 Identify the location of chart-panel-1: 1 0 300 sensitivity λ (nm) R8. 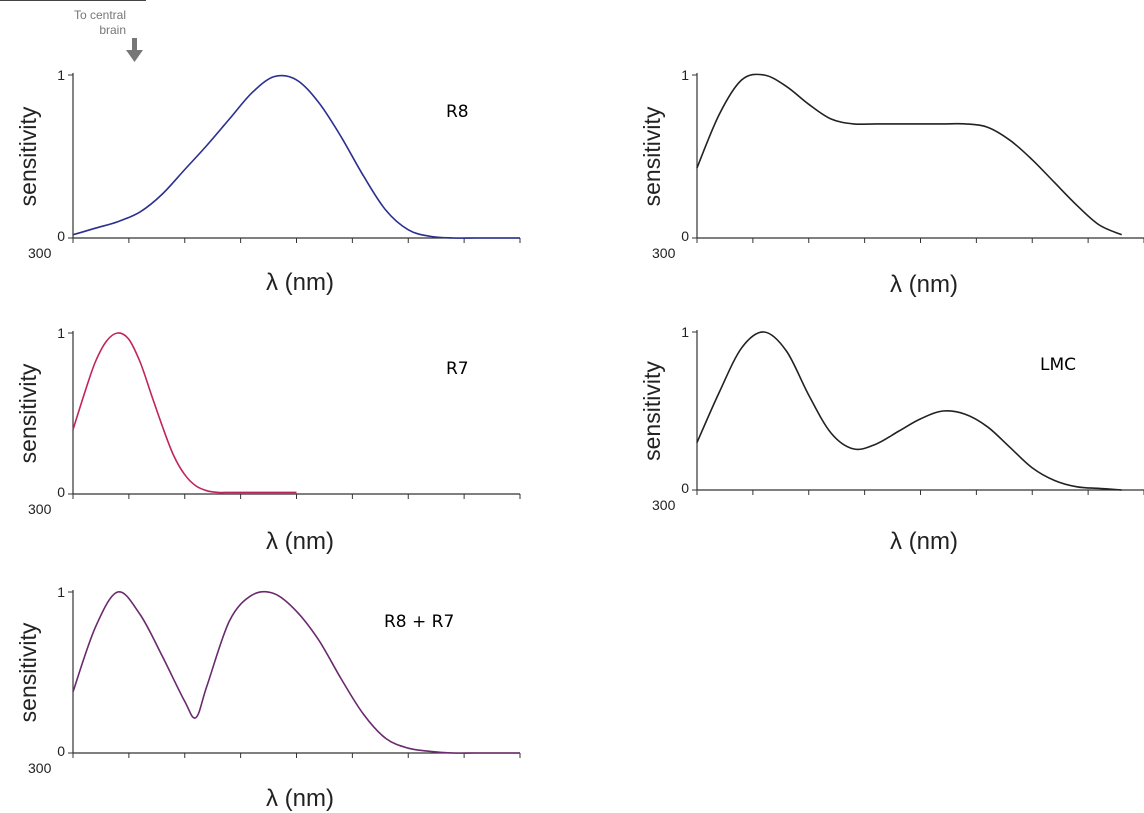
(268, 181).